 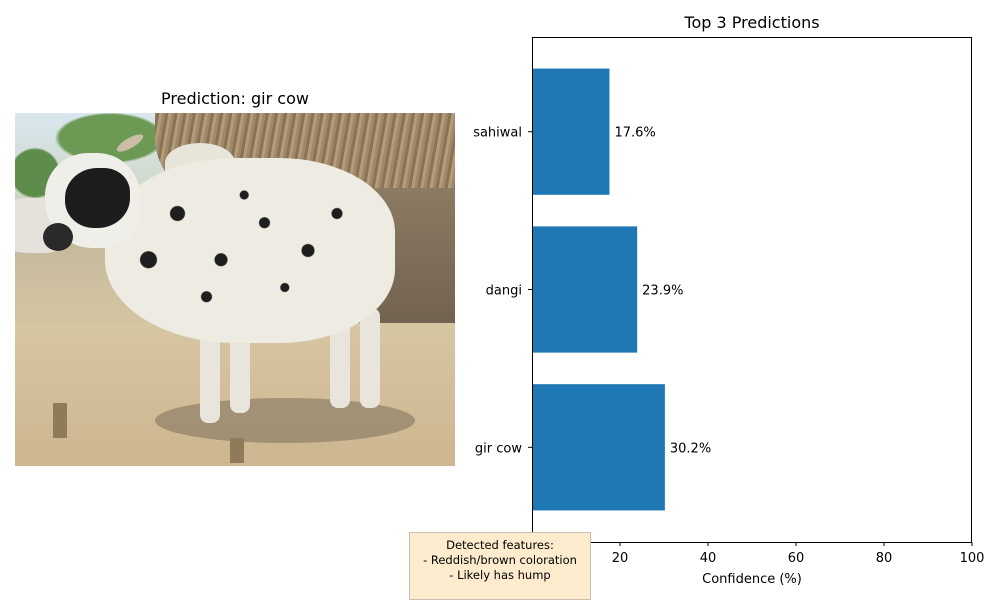 What do you see at coordinates (571, 131) in the screenshot?
I see `bar-sahiwal` at bounding box center [571, 131].